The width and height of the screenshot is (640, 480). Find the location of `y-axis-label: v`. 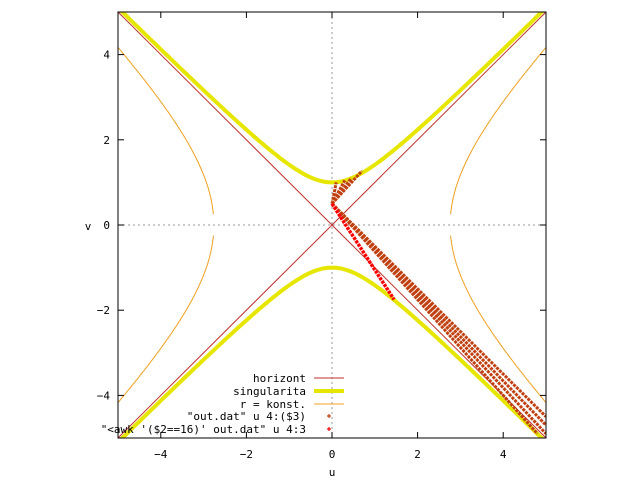

y-axis-label: v is located at coordinates (88, 226).